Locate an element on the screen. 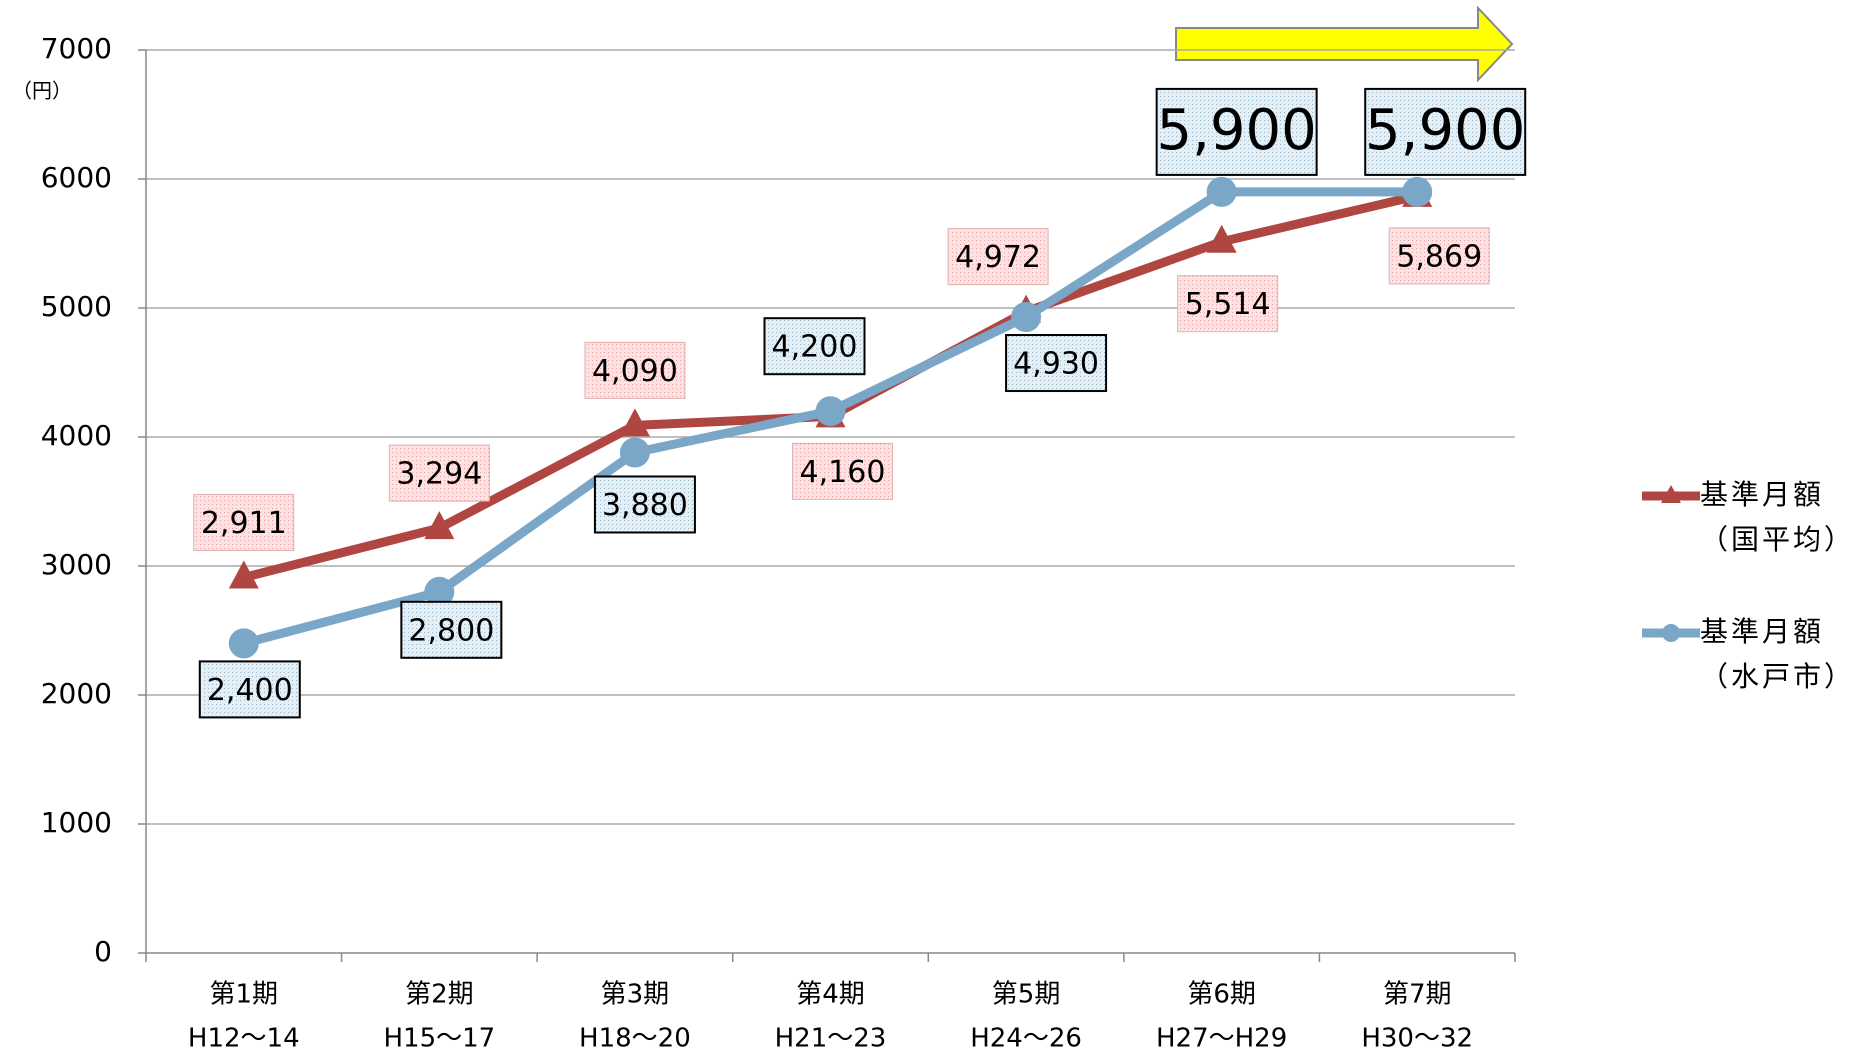  x-tick-label: H18～20 is located at coordinates (635, 1037).